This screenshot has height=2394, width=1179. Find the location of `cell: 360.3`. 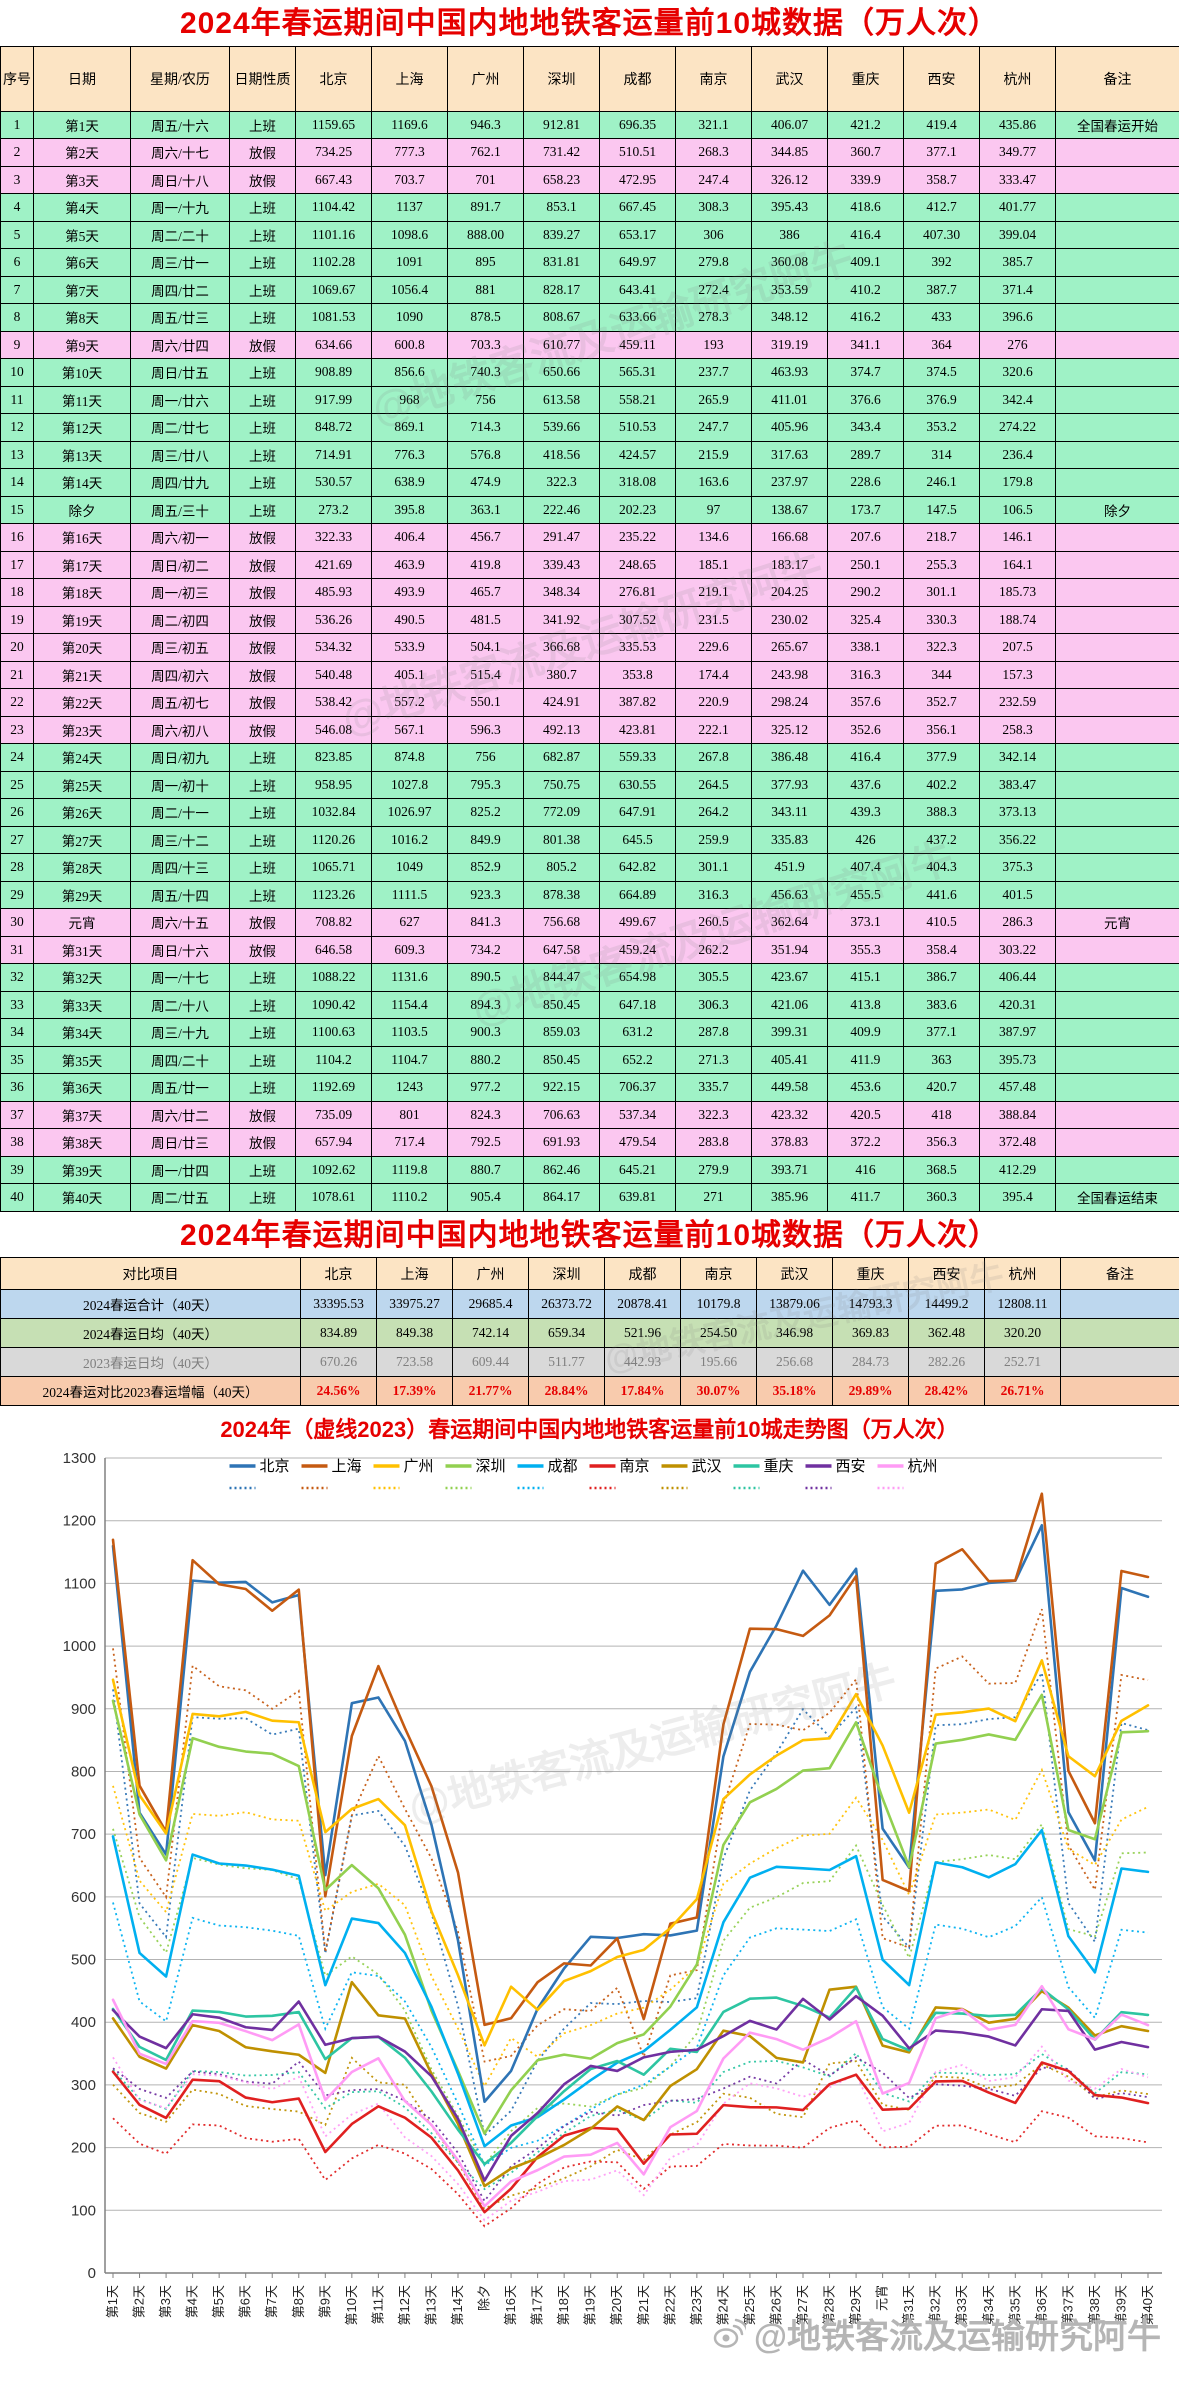

cell: 360.3 is located at coordinates (941, 1197).